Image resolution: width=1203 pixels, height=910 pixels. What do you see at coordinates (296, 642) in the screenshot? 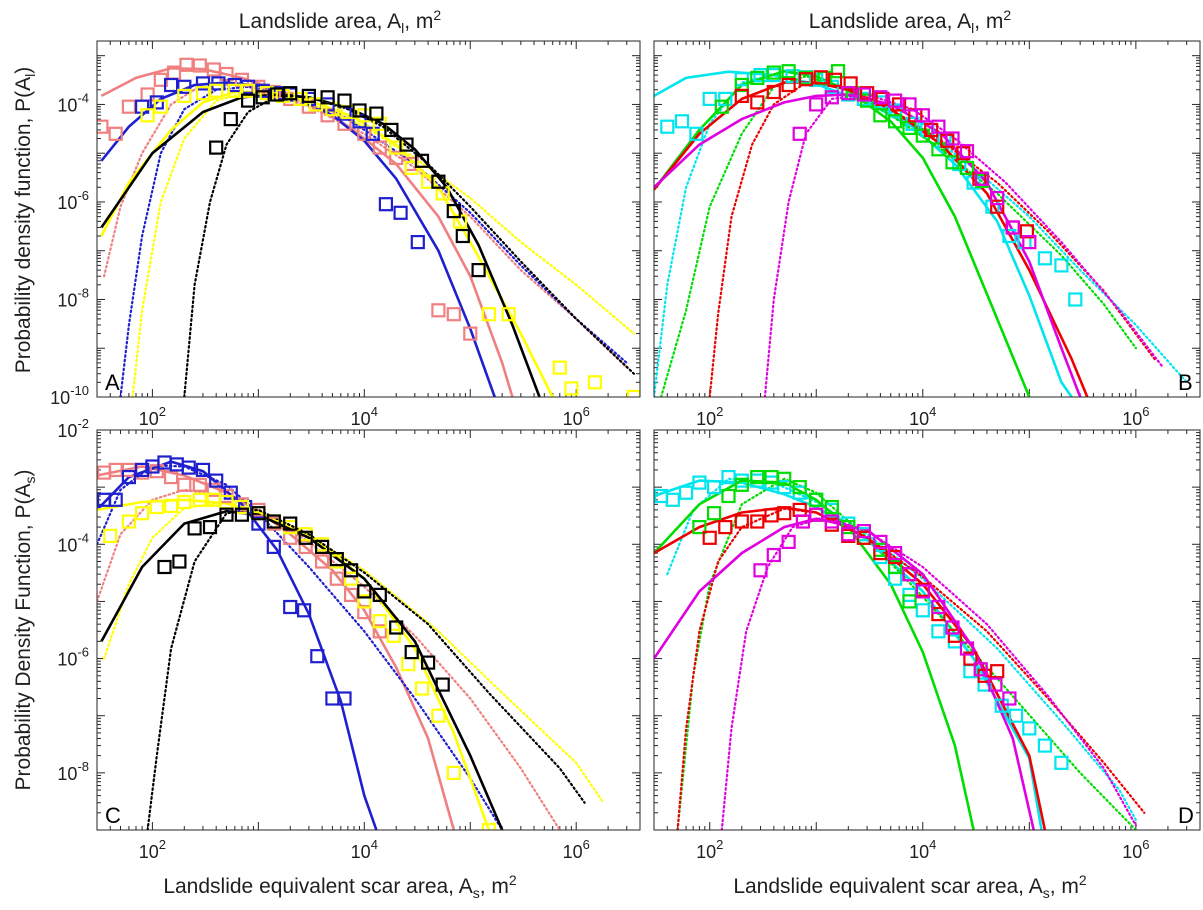
I see `markers` at bounding box center [296, 642].